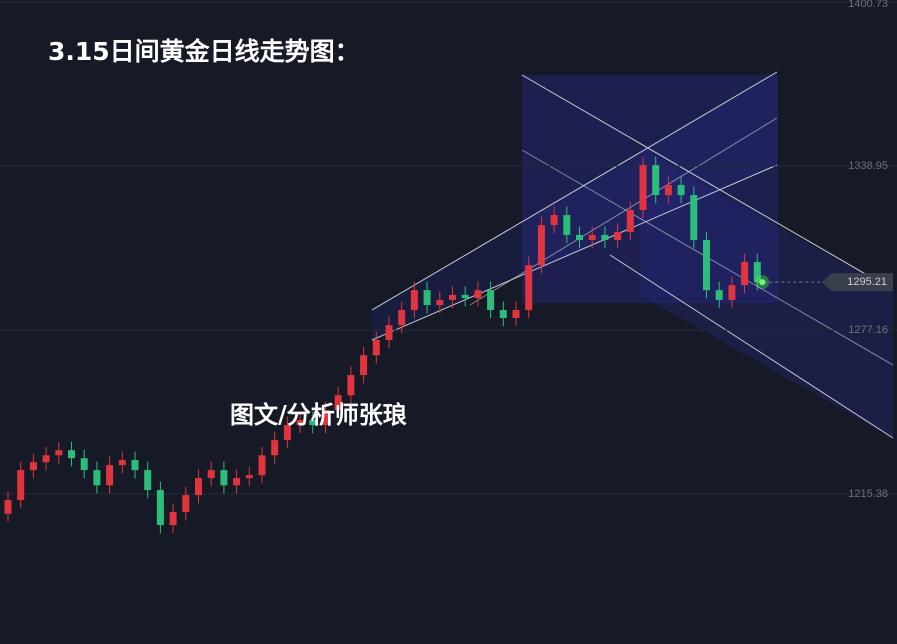 The width and height of the screenshot is (897, 644). Describe the element at coordinates (868, 494) in the screenshot. I see `y-tick-label: 1215.38` at that location.